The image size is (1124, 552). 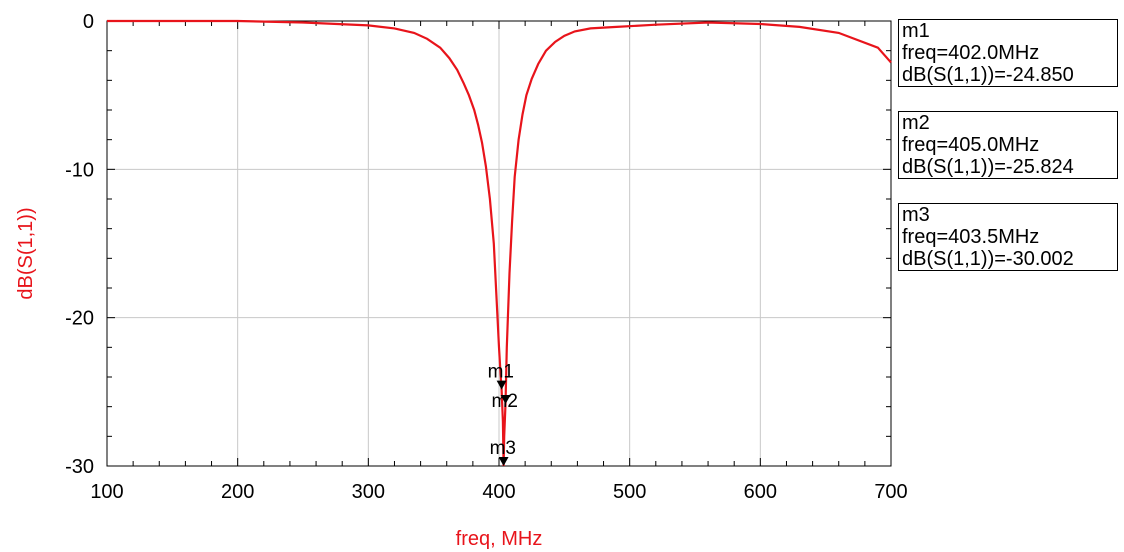 I want to click on marker-freq: freq=405.0MHz, so click(x=971, y=145).